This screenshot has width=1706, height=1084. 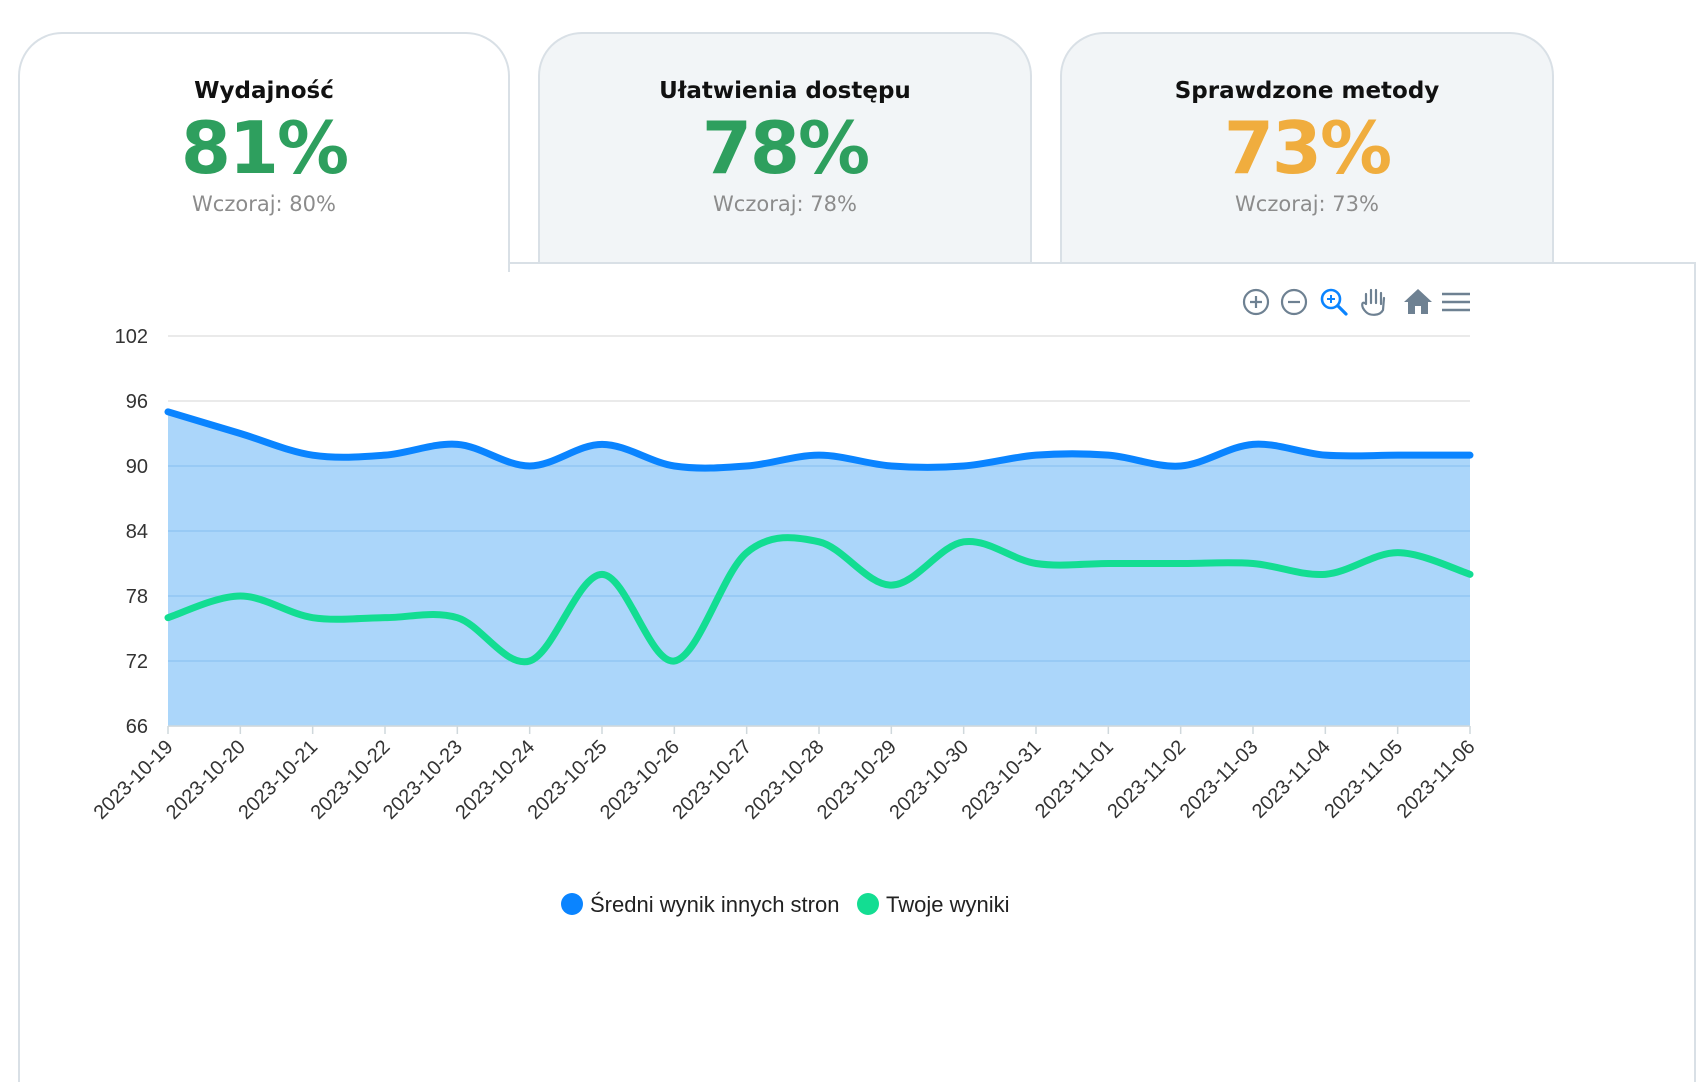 I want to click on icon-house, so click(x=1418, y=301).